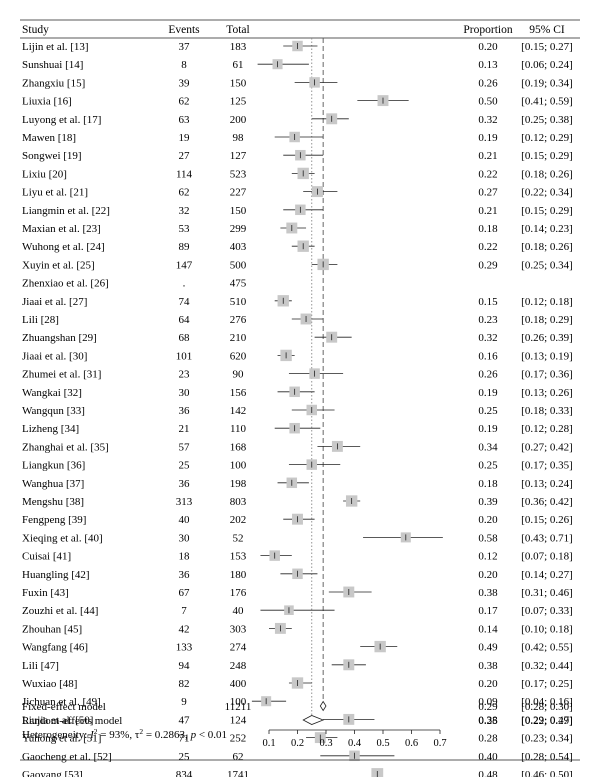  I want to click on ci-value: [0.07; 0.18], so click(547, 557).